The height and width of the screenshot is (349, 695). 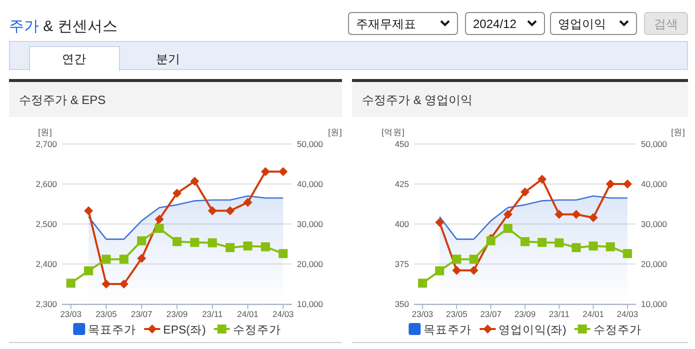 What do you see at coordinates (417, 100) in the screenshot?
I see `chart-title: 수정주가 & 영업이익` at bounding box center [417, 100].